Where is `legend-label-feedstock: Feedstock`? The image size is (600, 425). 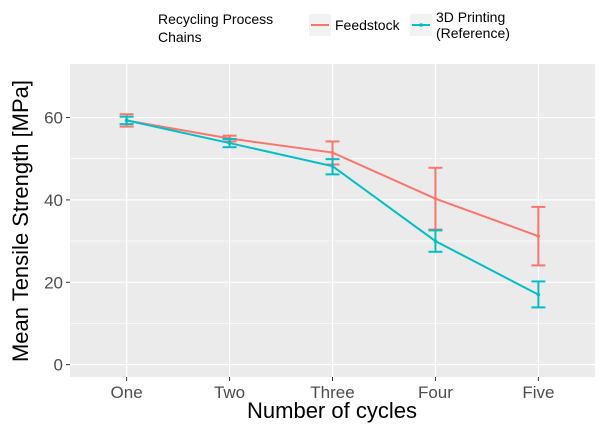 legend-label-feedstock: Feedstock is located at coordinates (368, 25).